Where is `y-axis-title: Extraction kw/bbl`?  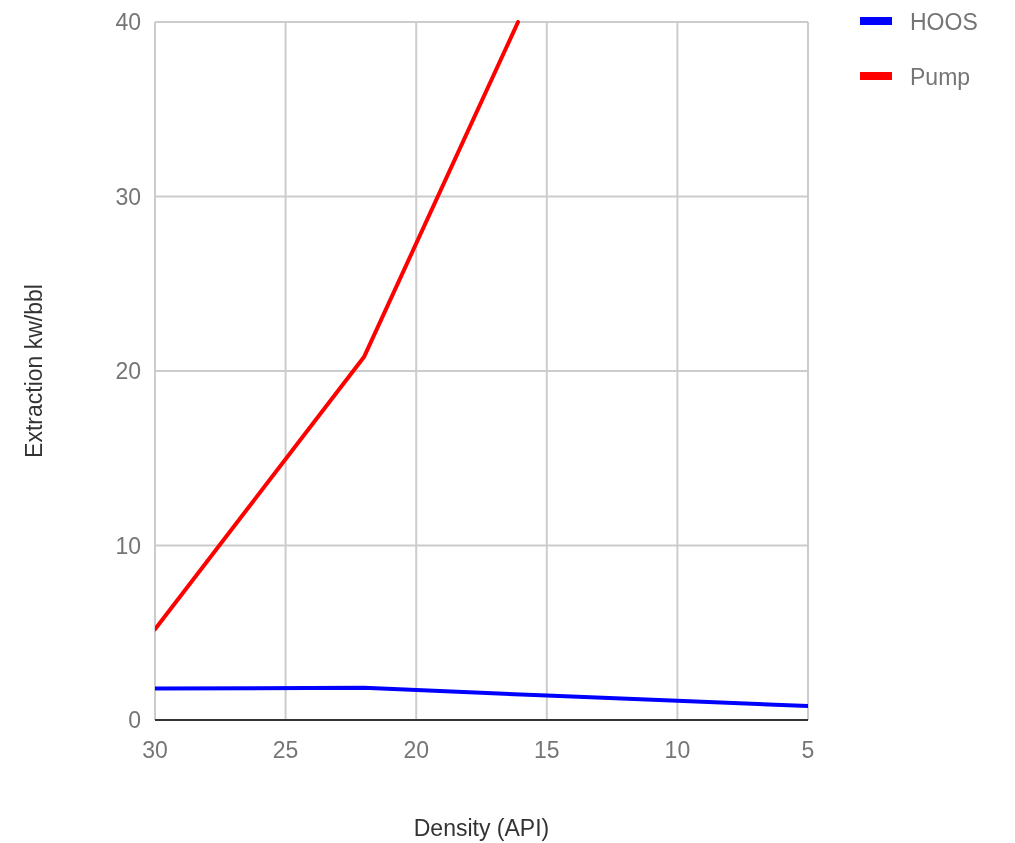
y-axis-title: Extraction kw/bbl is located at coordinates (34, 371).